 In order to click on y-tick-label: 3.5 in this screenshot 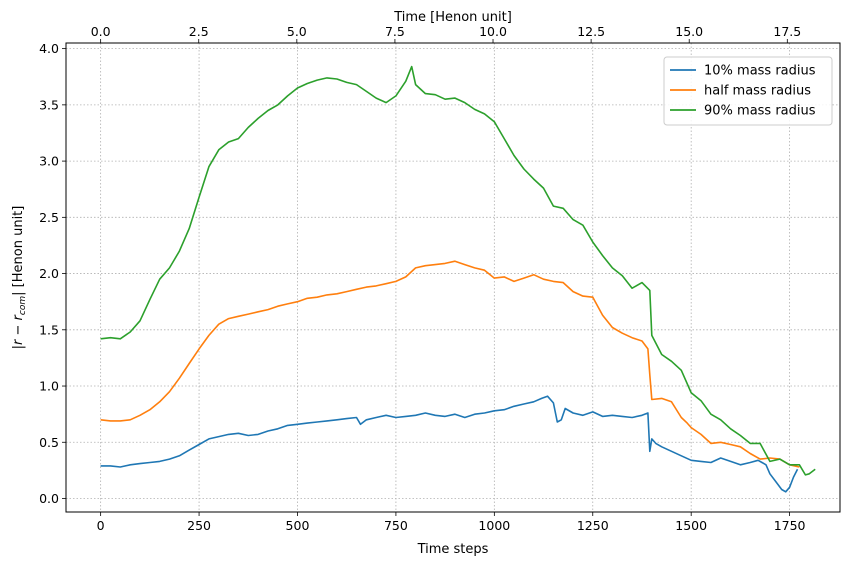, I will do `click(49, 104)`.